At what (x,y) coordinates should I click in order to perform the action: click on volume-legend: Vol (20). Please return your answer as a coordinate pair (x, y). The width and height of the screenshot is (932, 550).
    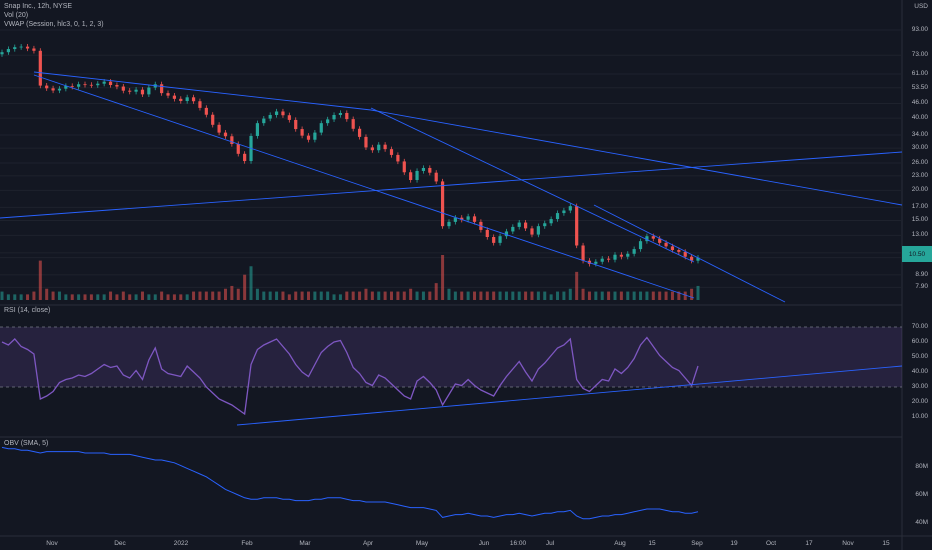
    Looking at the image, I should click on (16, 15).